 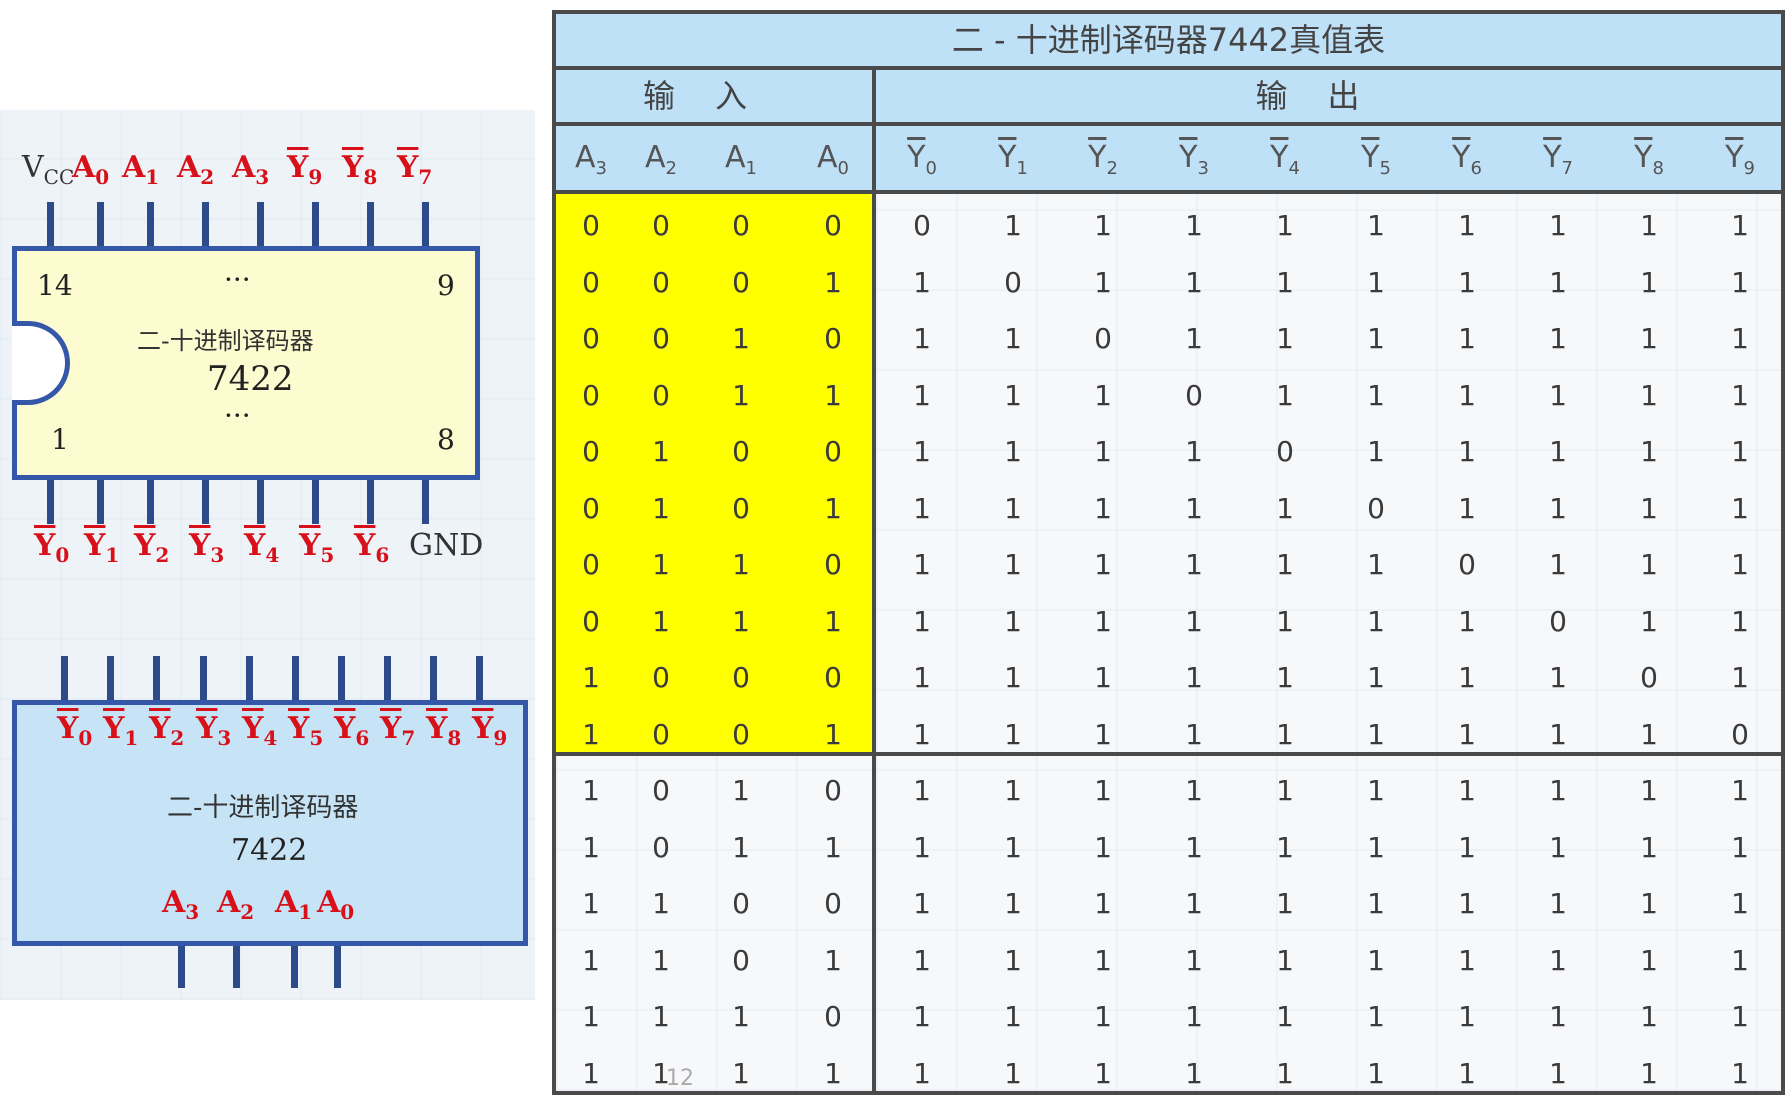 I want to click on highlight-divider, so click(x=1168, y=754).